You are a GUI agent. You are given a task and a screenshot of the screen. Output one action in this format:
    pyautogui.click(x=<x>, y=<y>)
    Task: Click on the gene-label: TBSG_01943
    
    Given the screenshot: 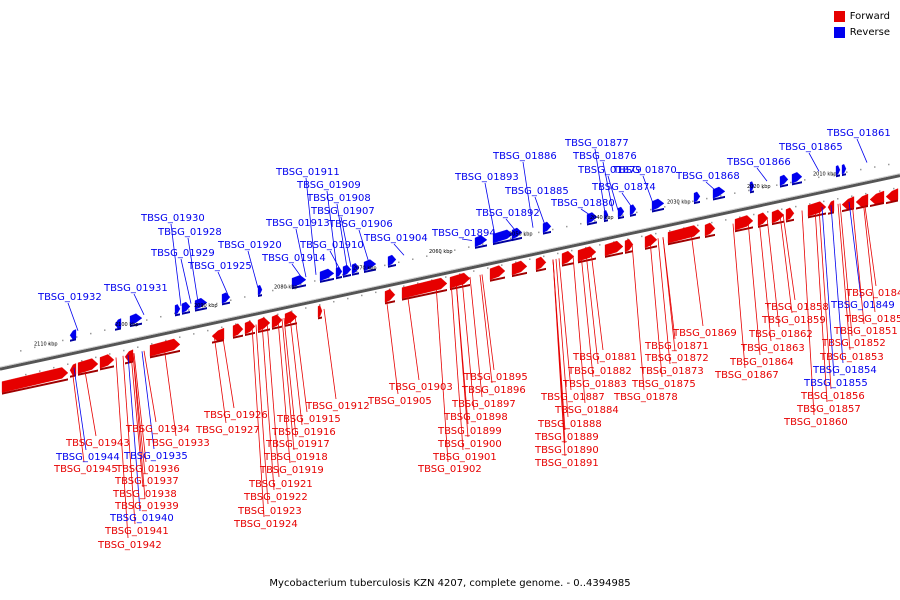 What is the action you would take?
    pyautogui.click(x=97, y=443)
    